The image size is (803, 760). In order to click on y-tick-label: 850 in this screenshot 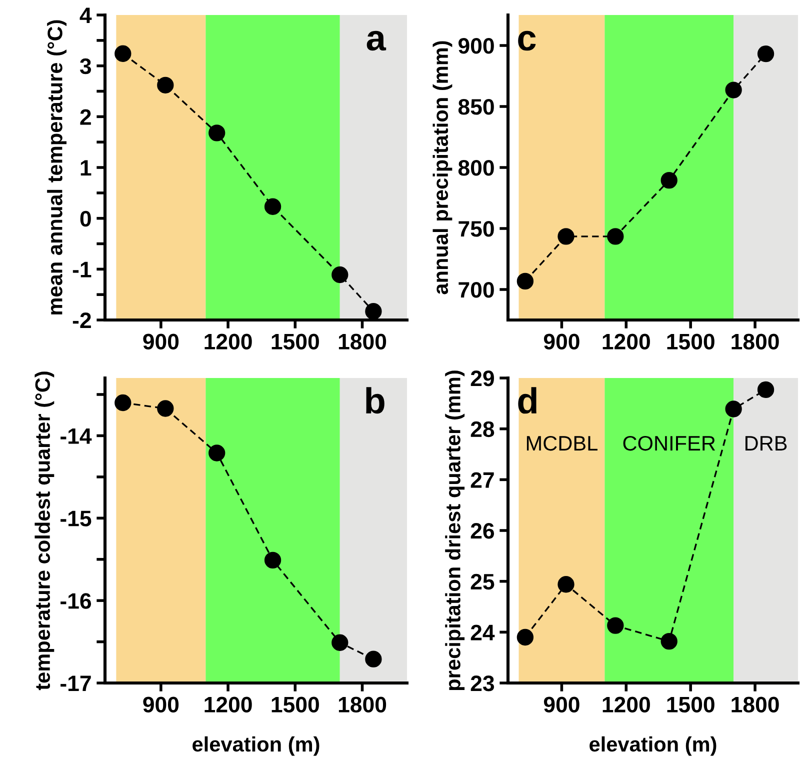, I will do `click(476, 107)`.